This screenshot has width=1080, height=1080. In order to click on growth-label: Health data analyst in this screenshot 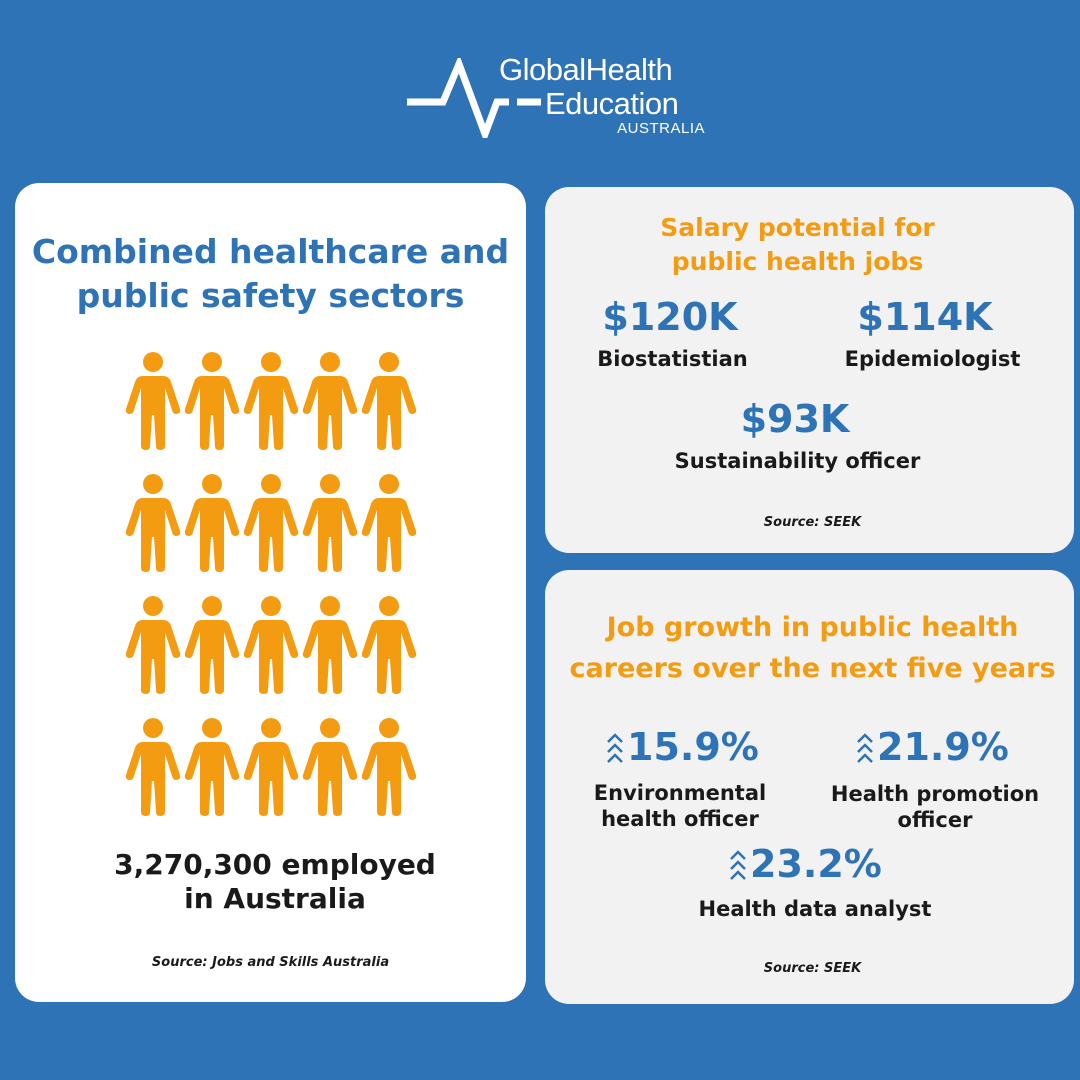, I will do `click(815, 909)`.